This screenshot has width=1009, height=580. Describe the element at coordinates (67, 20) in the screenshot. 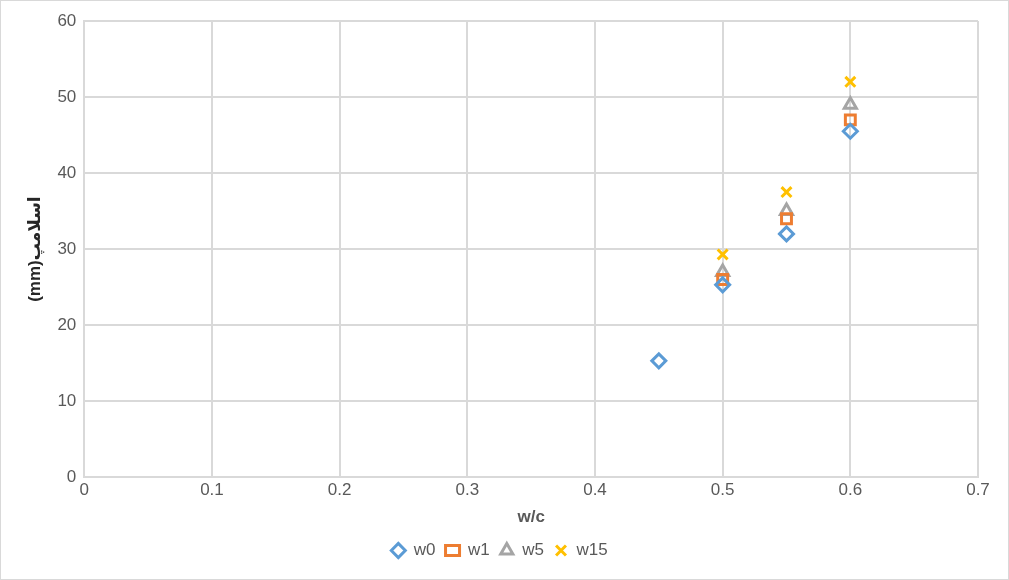

I see `y-tick-label: 60` at that location.